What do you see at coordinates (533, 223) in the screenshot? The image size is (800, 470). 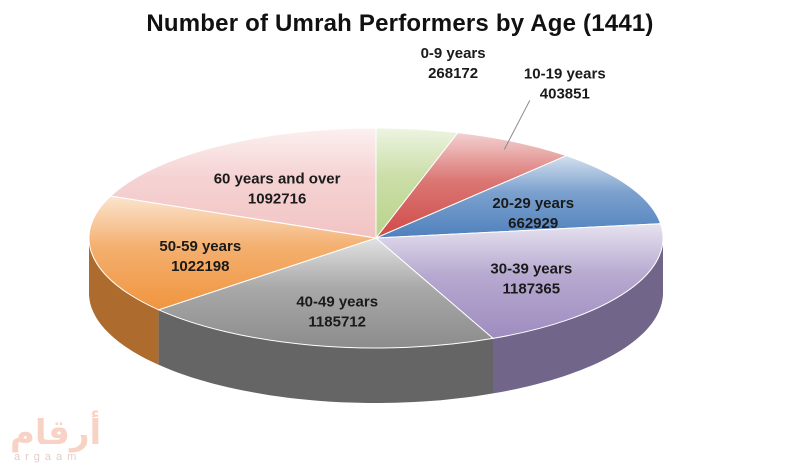 I see `slice-value-2: 662929` at bounding box center [533, 223].